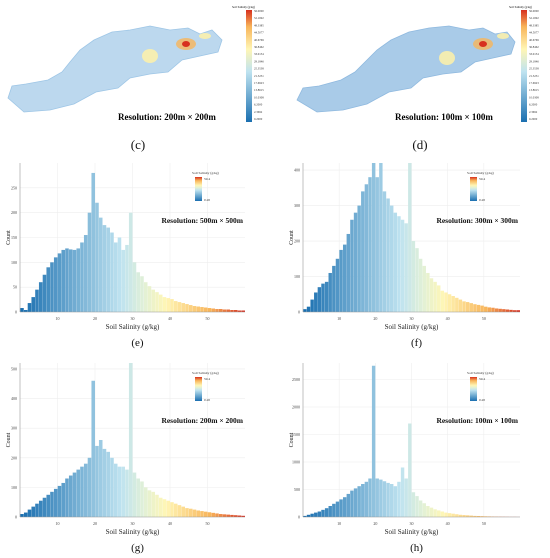  What do you see at coordinates (412, 523) in the screenshot?
I see `x-tick-label: 30` at bounding box center [412, 523].